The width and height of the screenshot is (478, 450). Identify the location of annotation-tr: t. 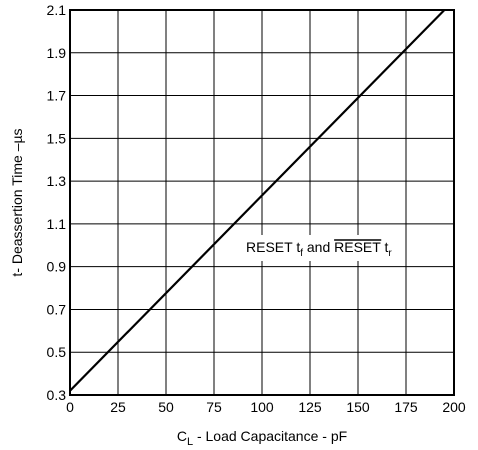
(385, 247).